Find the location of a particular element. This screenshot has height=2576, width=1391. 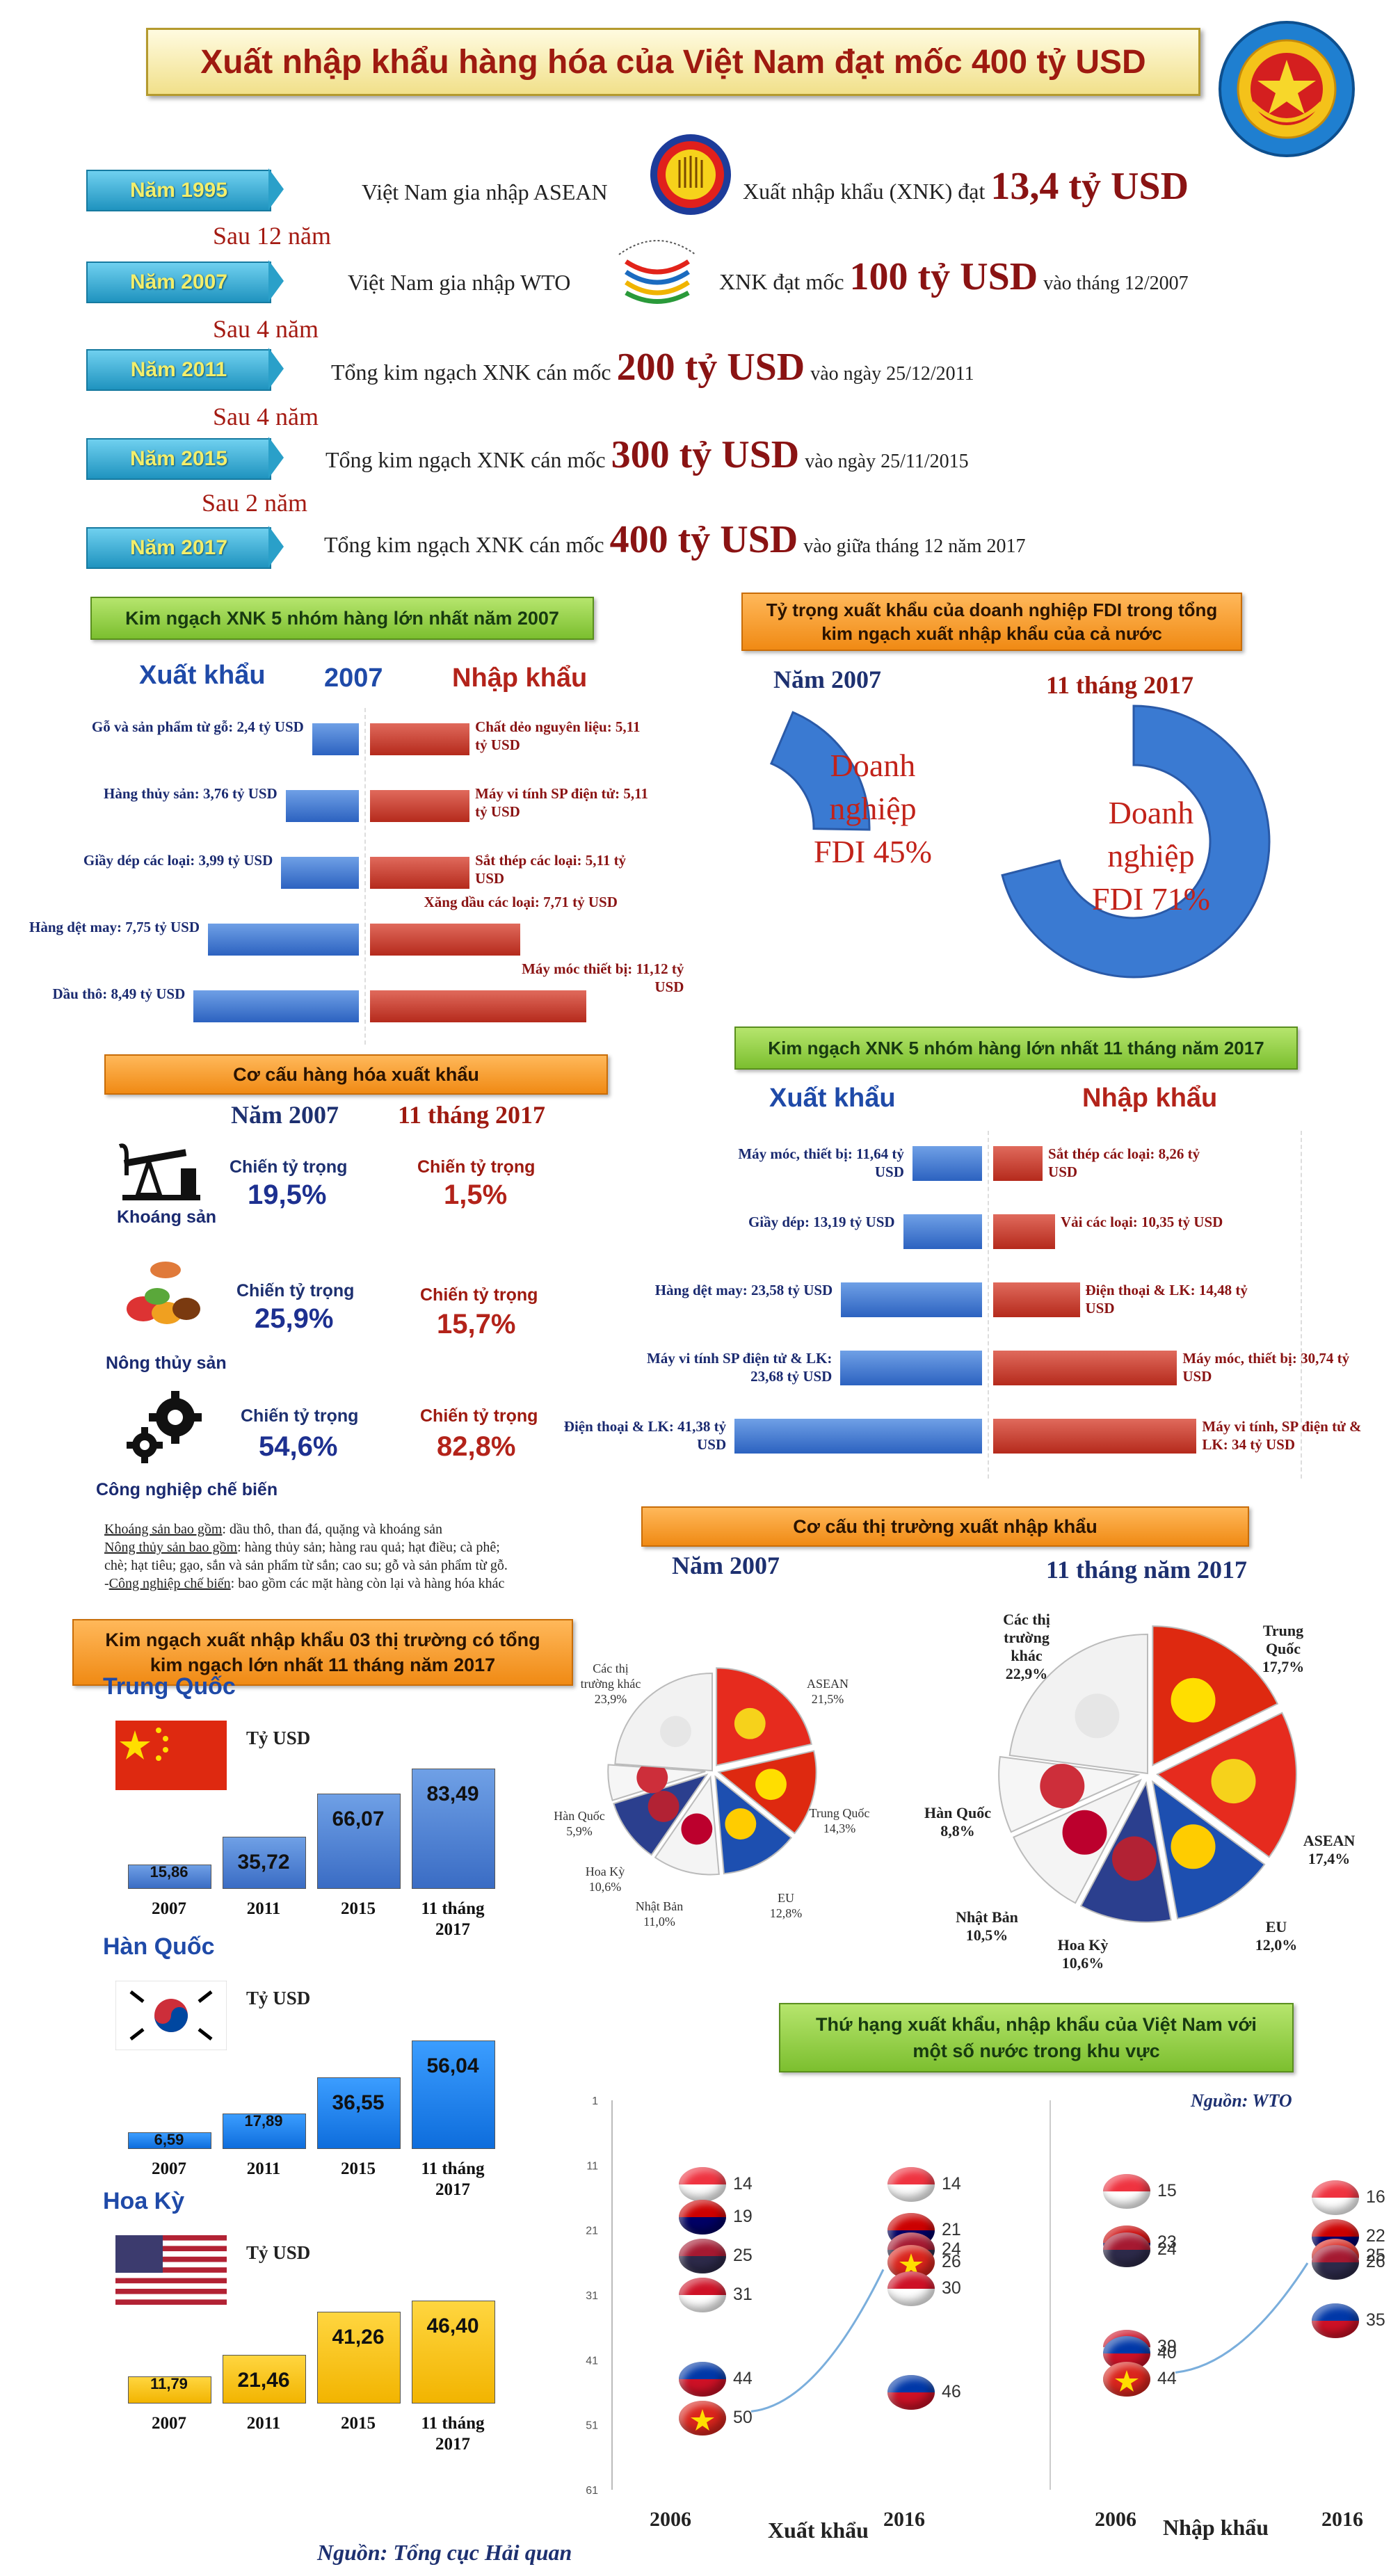

pie2017-usa-label: Hoa Kỳ 10,6% is located at coordinates (1083, 1954).